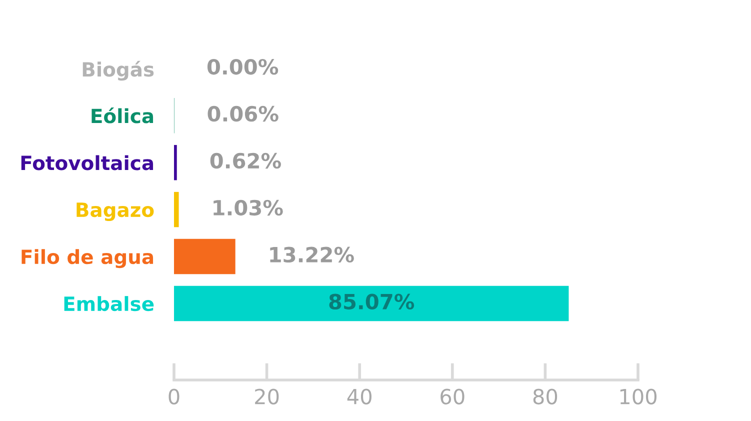  What do you see at coordinates (118, 70) in the screenshot?
I see `y-tick-label: Biogás` at bounding box center [118, 70].